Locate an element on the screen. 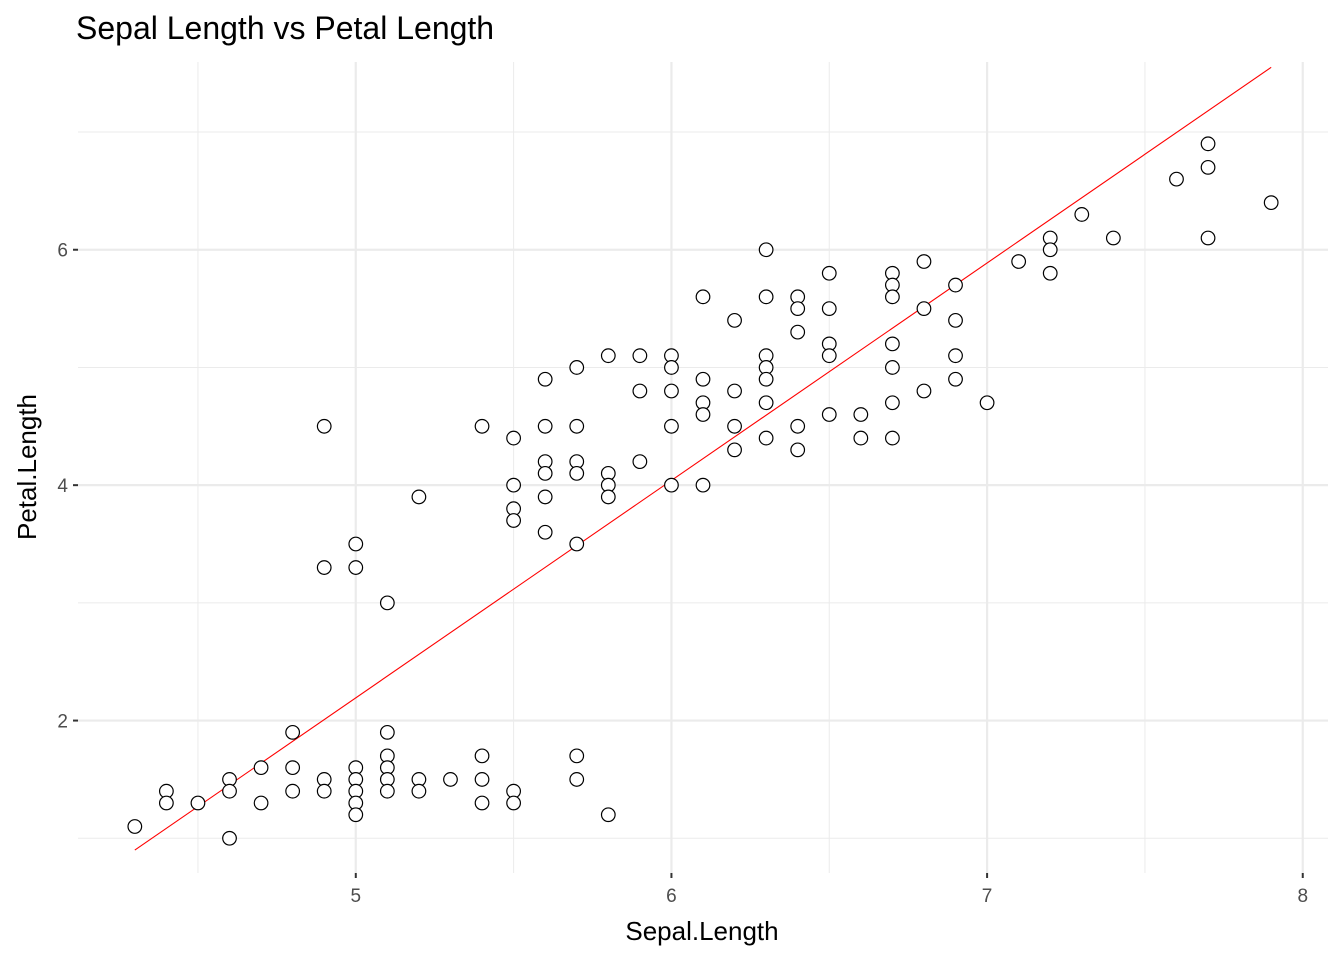 The height and width of the screenshot is (960, 1344). x-axis-title: Sepal.Length is located at coordinates (701, 931).